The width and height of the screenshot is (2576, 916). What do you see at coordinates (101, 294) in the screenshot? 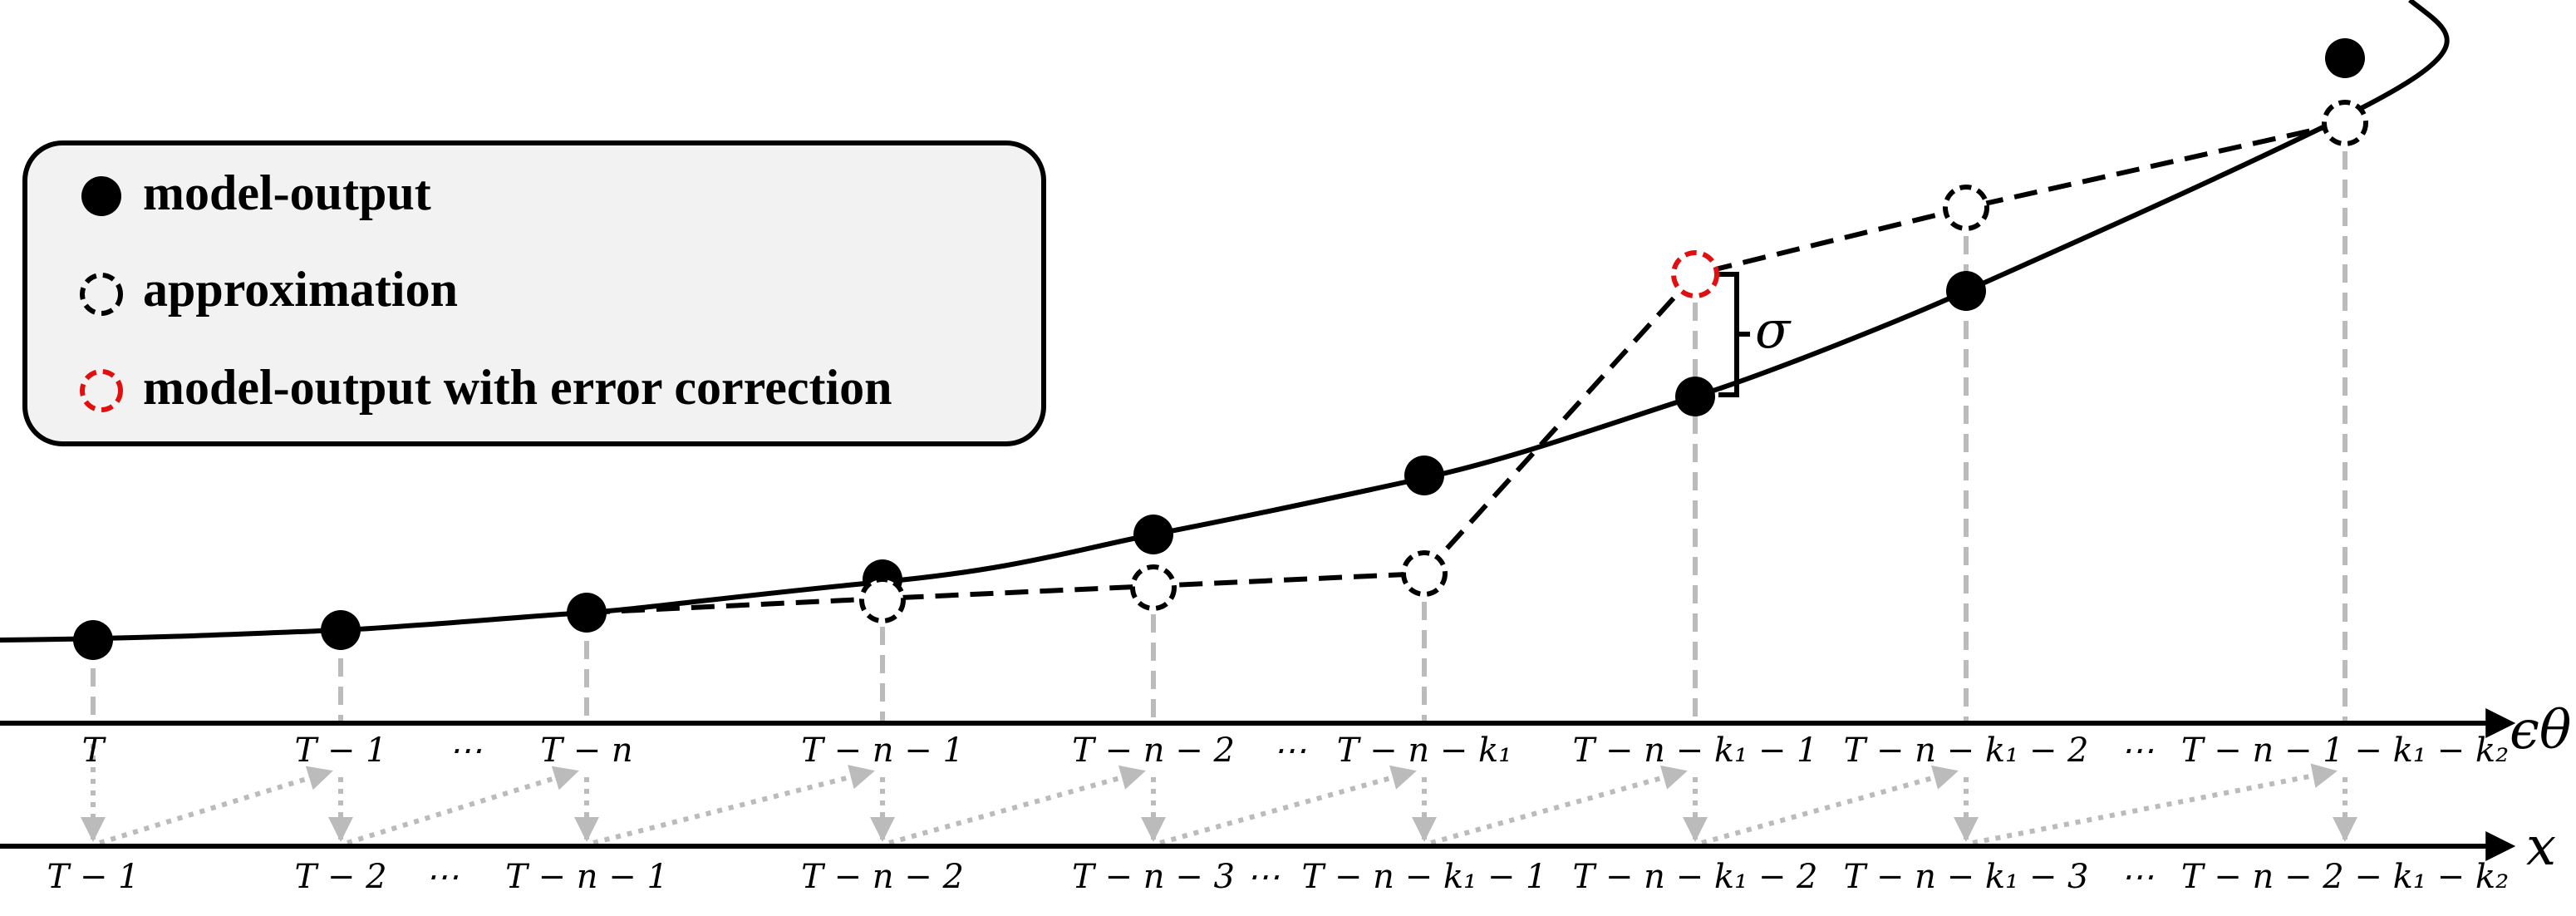
I see `approximation-legend-marker` at bounding box center [101, 294].